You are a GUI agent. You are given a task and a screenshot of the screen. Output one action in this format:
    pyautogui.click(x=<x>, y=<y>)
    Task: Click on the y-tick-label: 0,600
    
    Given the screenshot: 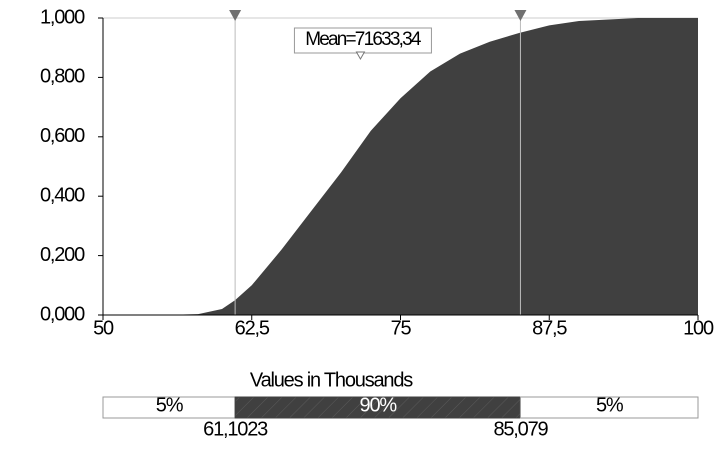 What is the action you would take?
    pyautogui.click(x=62, y=136)
    